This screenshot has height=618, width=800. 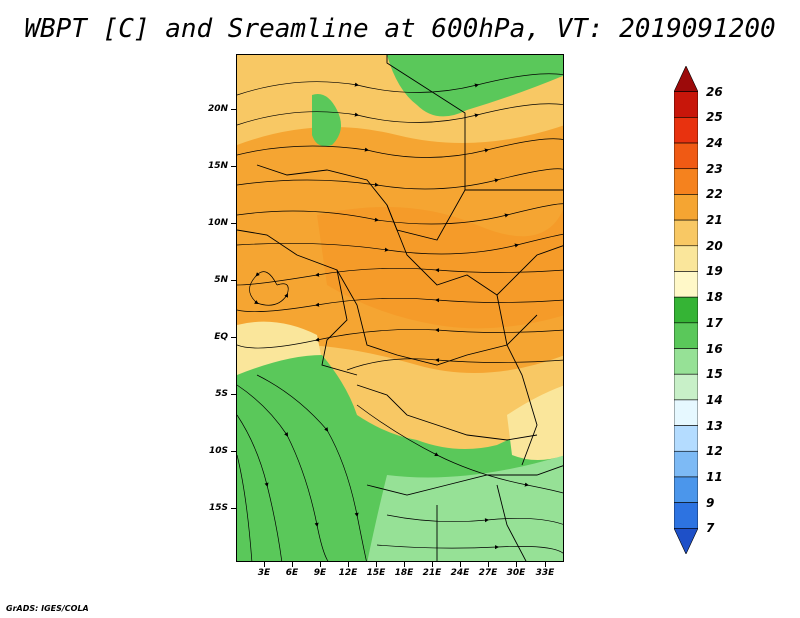 I want to click on colorbar-segments, so click(x=686, y=310).